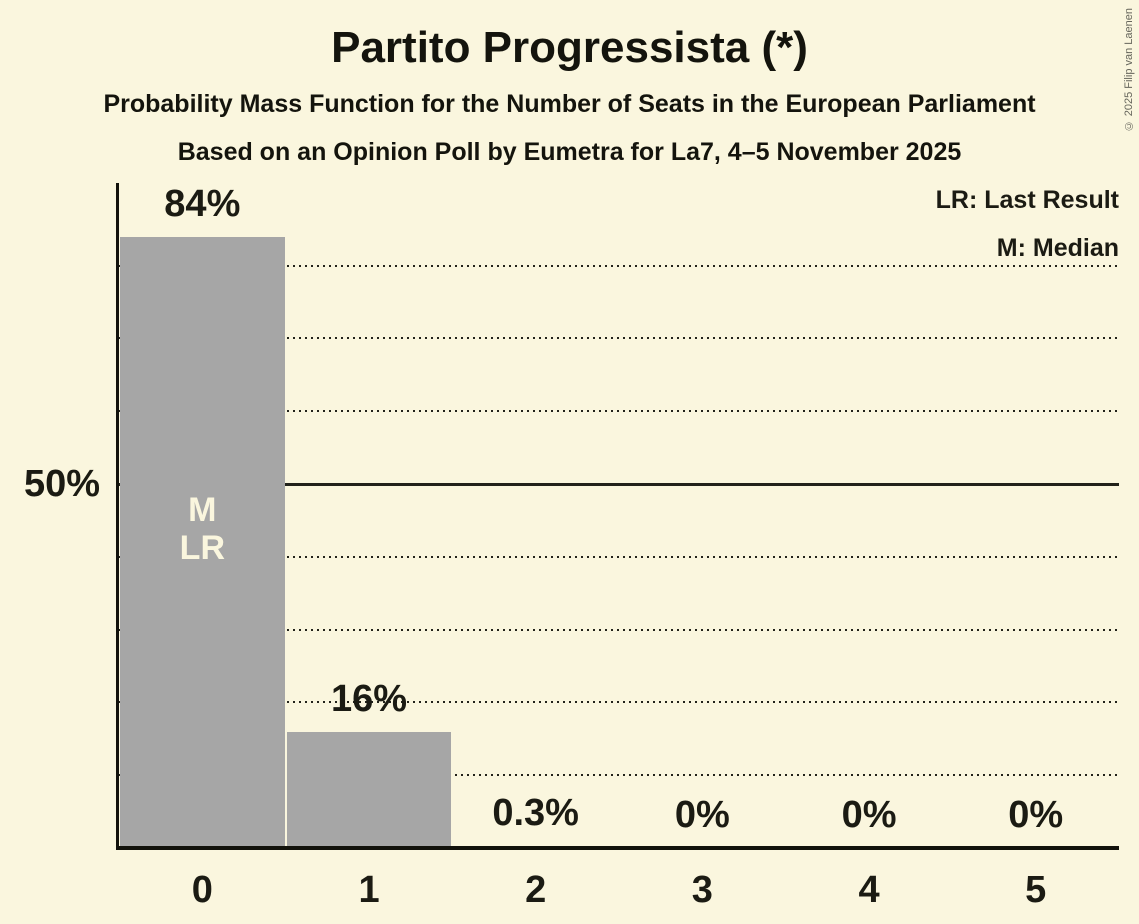 This screenshot has width=1139, height=924. I want to click on gridline-10pct, so click(619, 775).